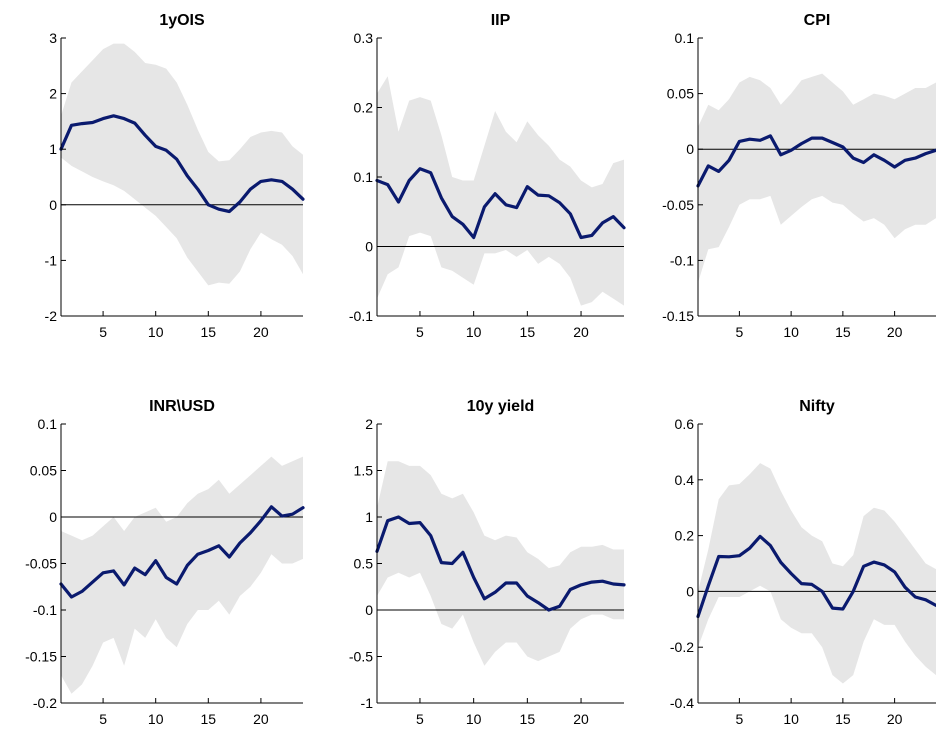 This screenshot has height=734, width=936. I want to click on panel-0: -2 -1 0 1 2 3 5 10 15 20 1yOIS, so click(175, 176).